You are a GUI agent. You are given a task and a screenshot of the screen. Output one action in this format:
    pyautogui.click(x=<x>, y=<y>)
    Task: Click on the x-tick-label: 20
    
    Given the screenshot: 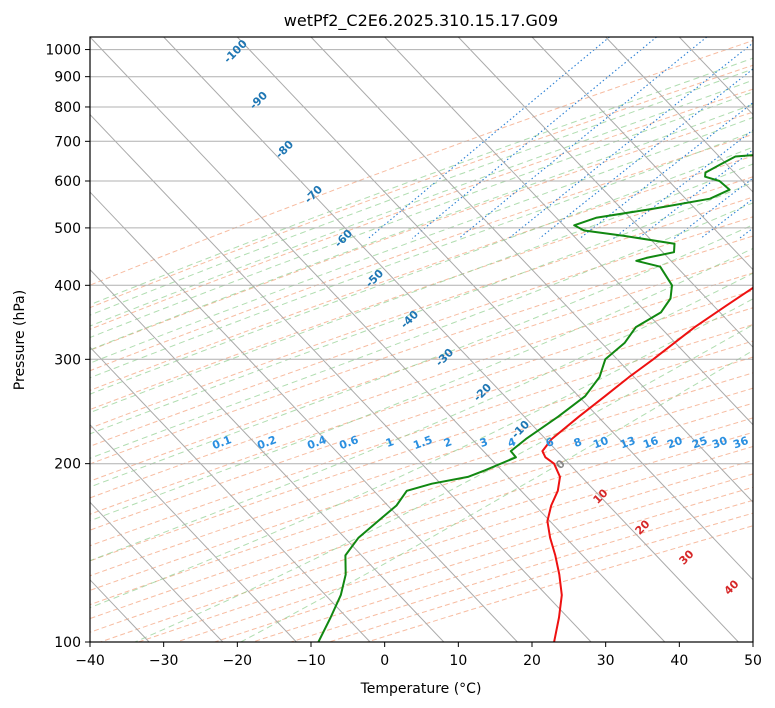 What is the action you would take?
    pyautogui.click(x=532, y=661)
    